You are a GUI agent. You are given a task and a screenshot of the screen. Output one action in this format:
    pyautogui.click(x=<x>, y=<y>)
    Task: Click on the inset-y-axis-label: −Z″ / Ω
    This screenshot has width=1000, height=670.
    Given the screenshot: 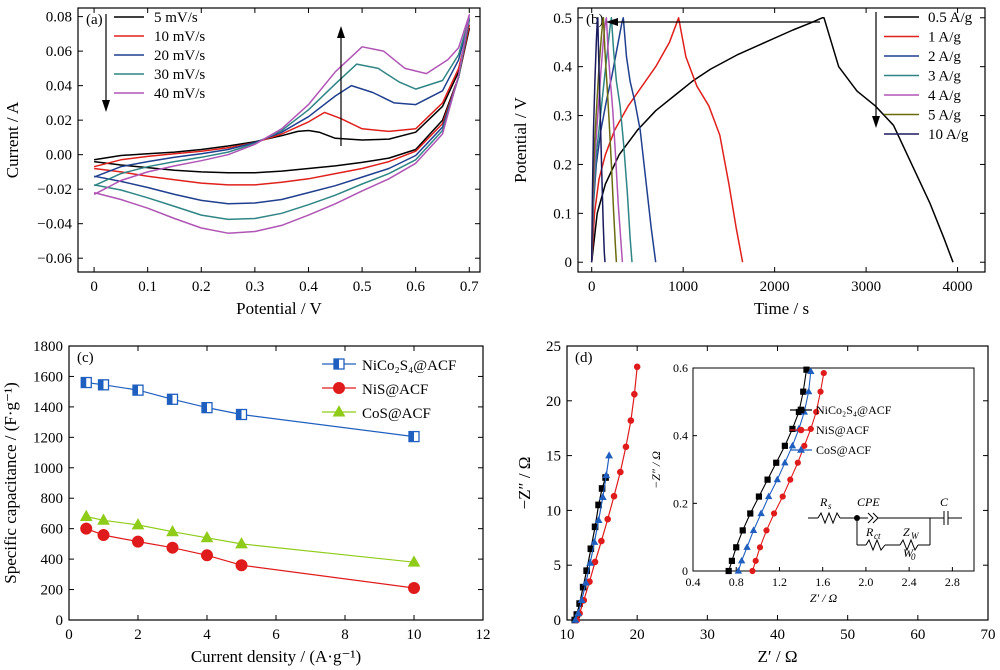 What is the action you would take?
    pyautogui.click(x=656, y=470)
    